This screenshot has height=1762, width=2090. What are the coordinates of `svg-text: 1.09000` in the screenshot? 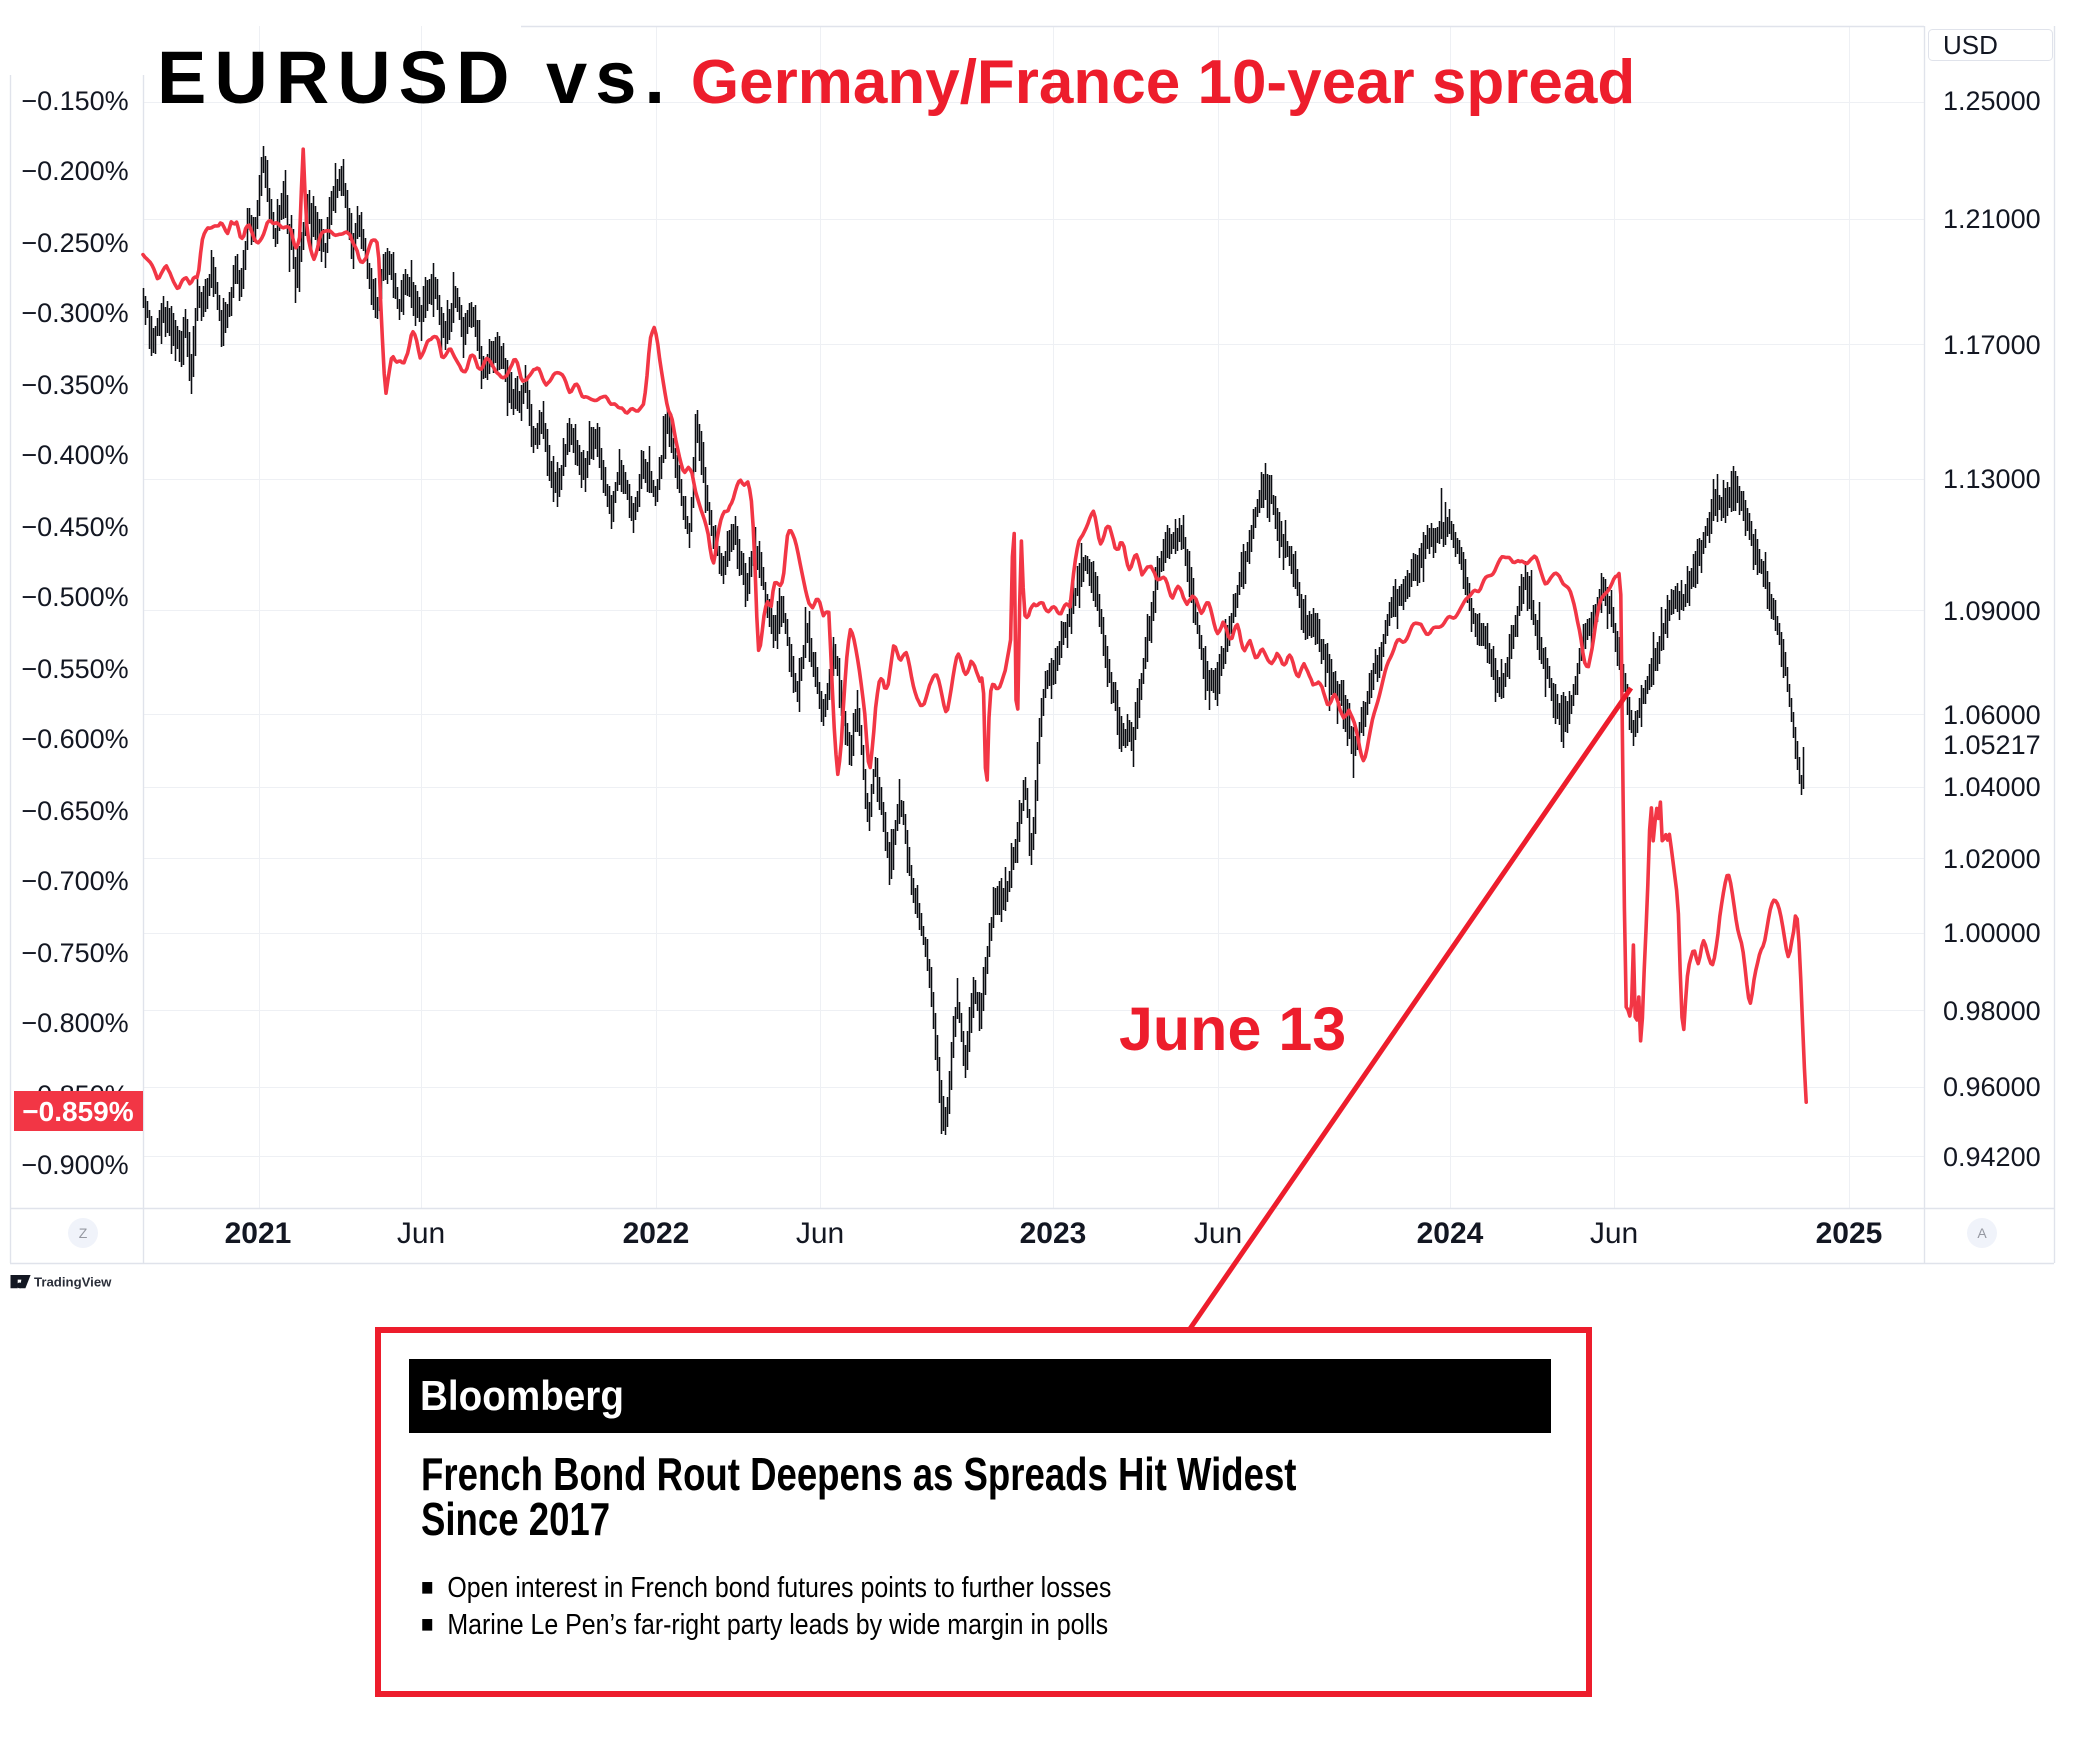 It's located at (1992, 611).